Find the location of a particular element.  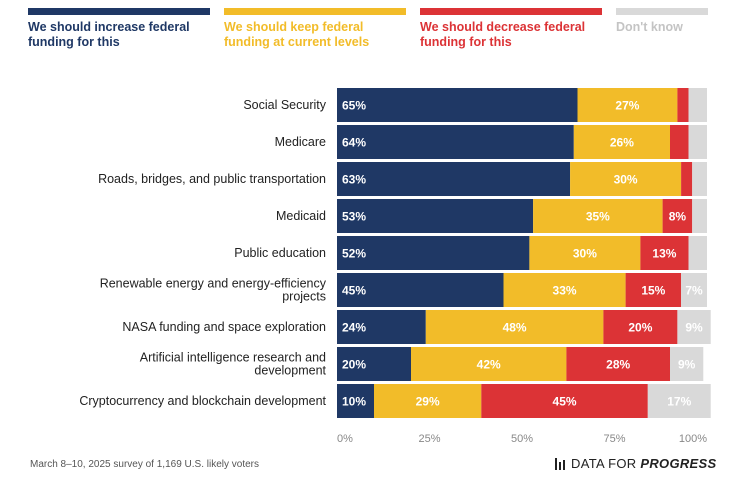

category-label: Public education is located at coordinates (280, 253).